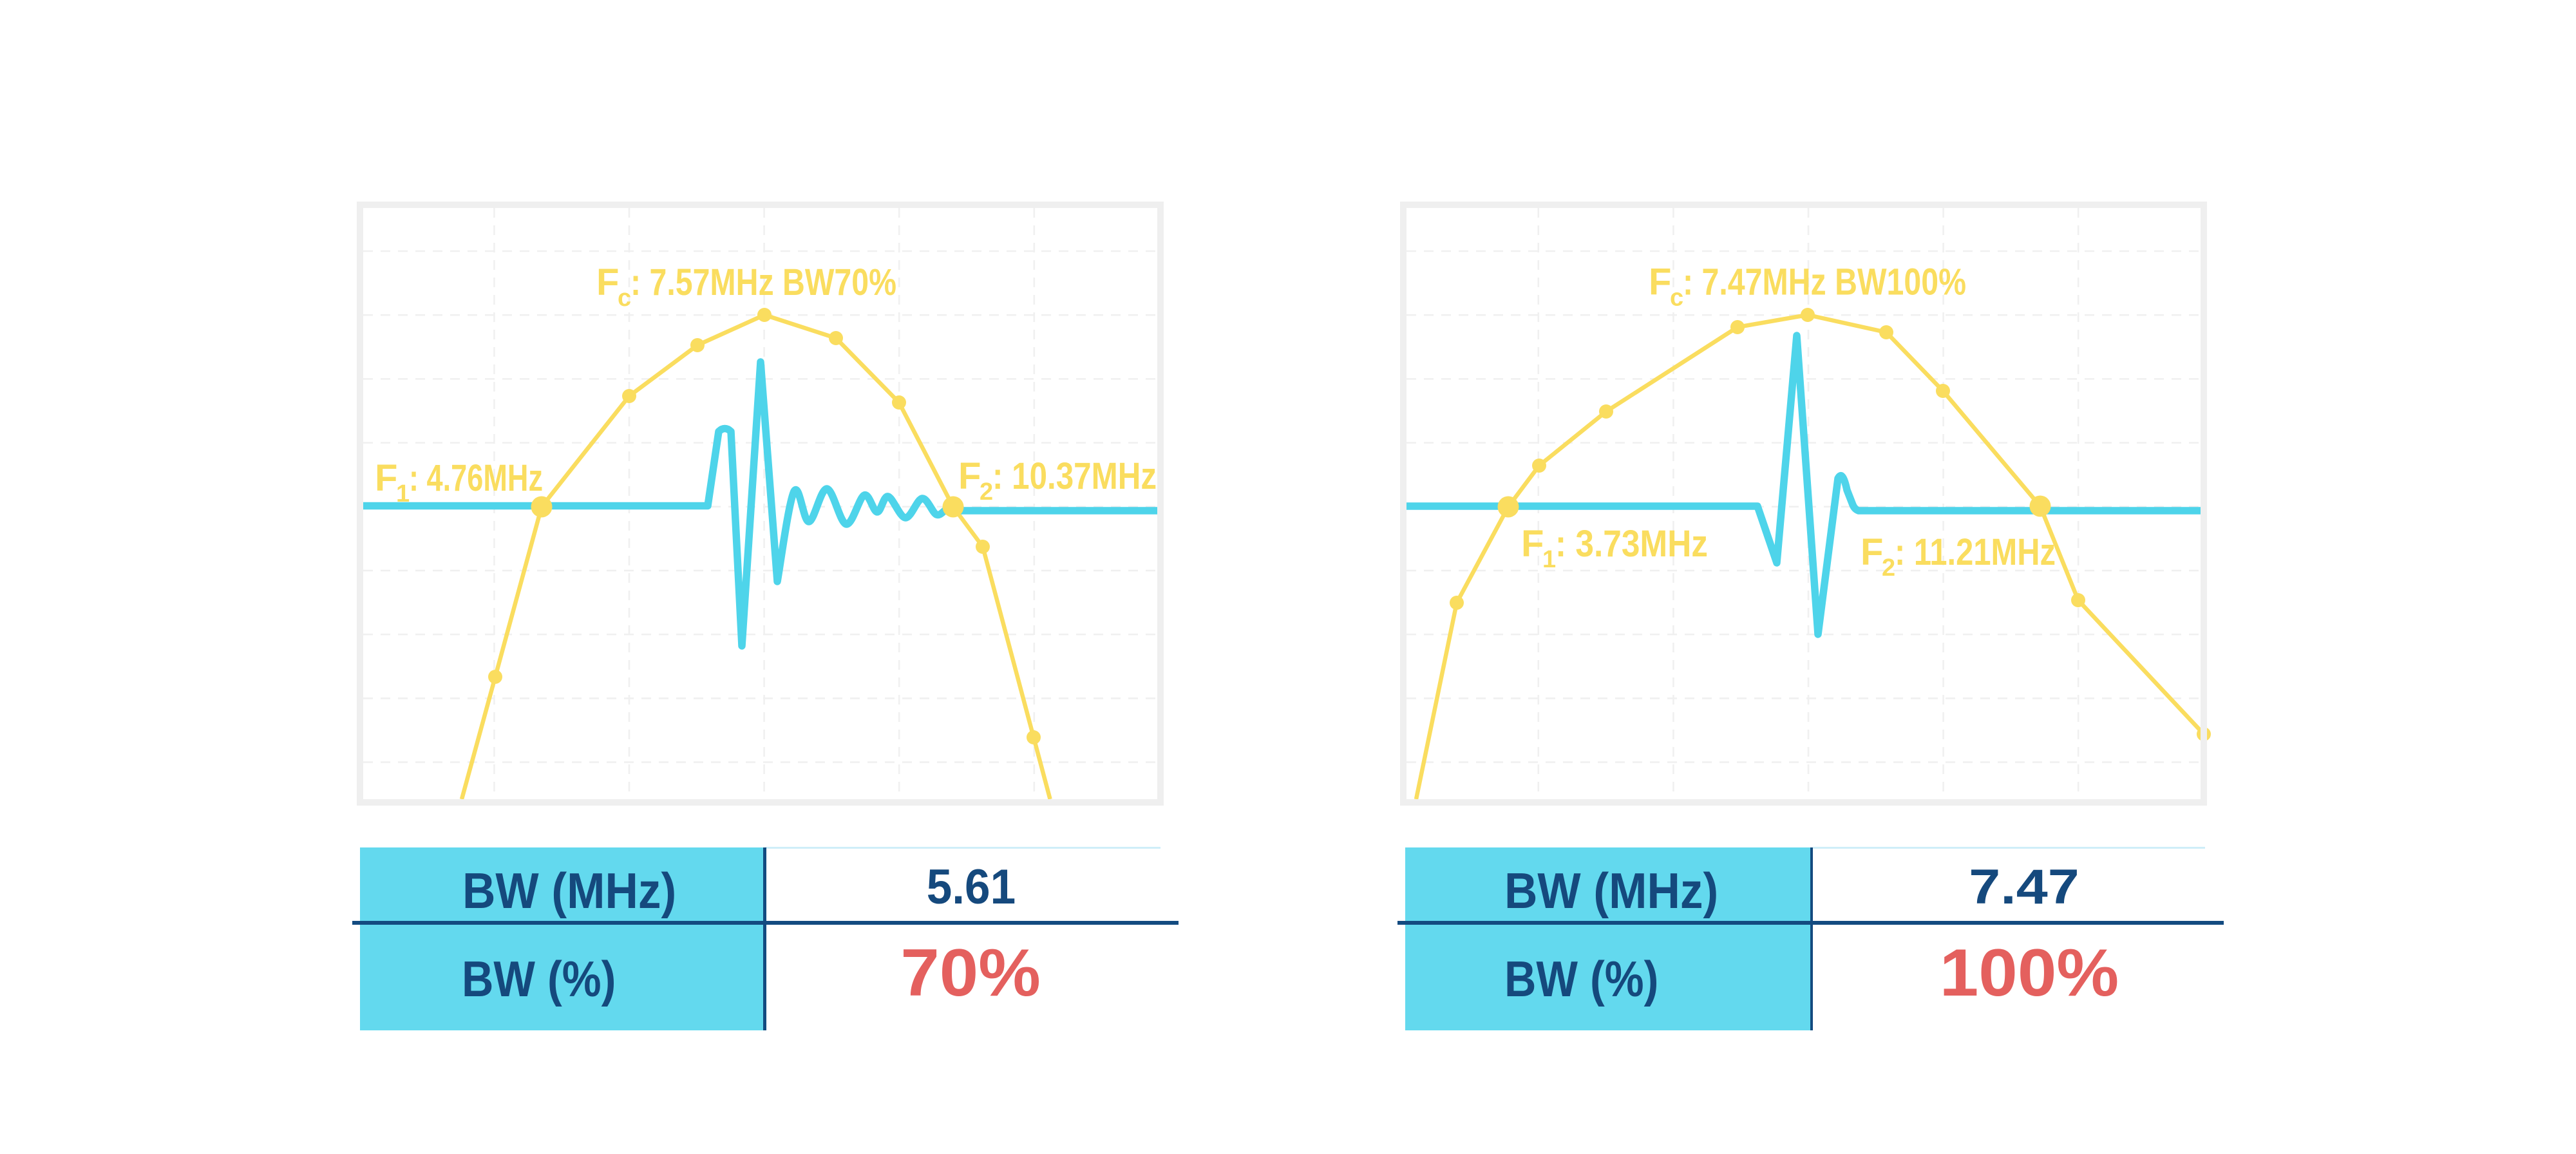 The width and height of the screenshot is (2576, 1154). What do you see at coordinates (1632, 544) in the screenshot?
I see `svg-text:: 3.73MHz: : 3.73MHz` at bounding box center [1632, 544].